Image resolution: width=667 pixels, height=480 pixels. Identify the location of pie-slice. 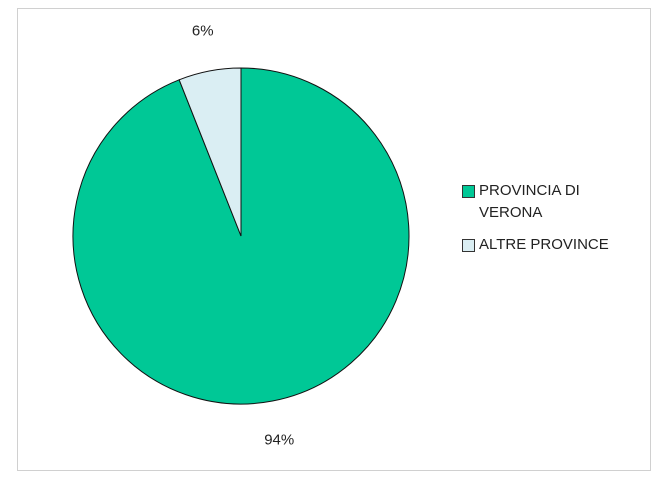
(210, 152).